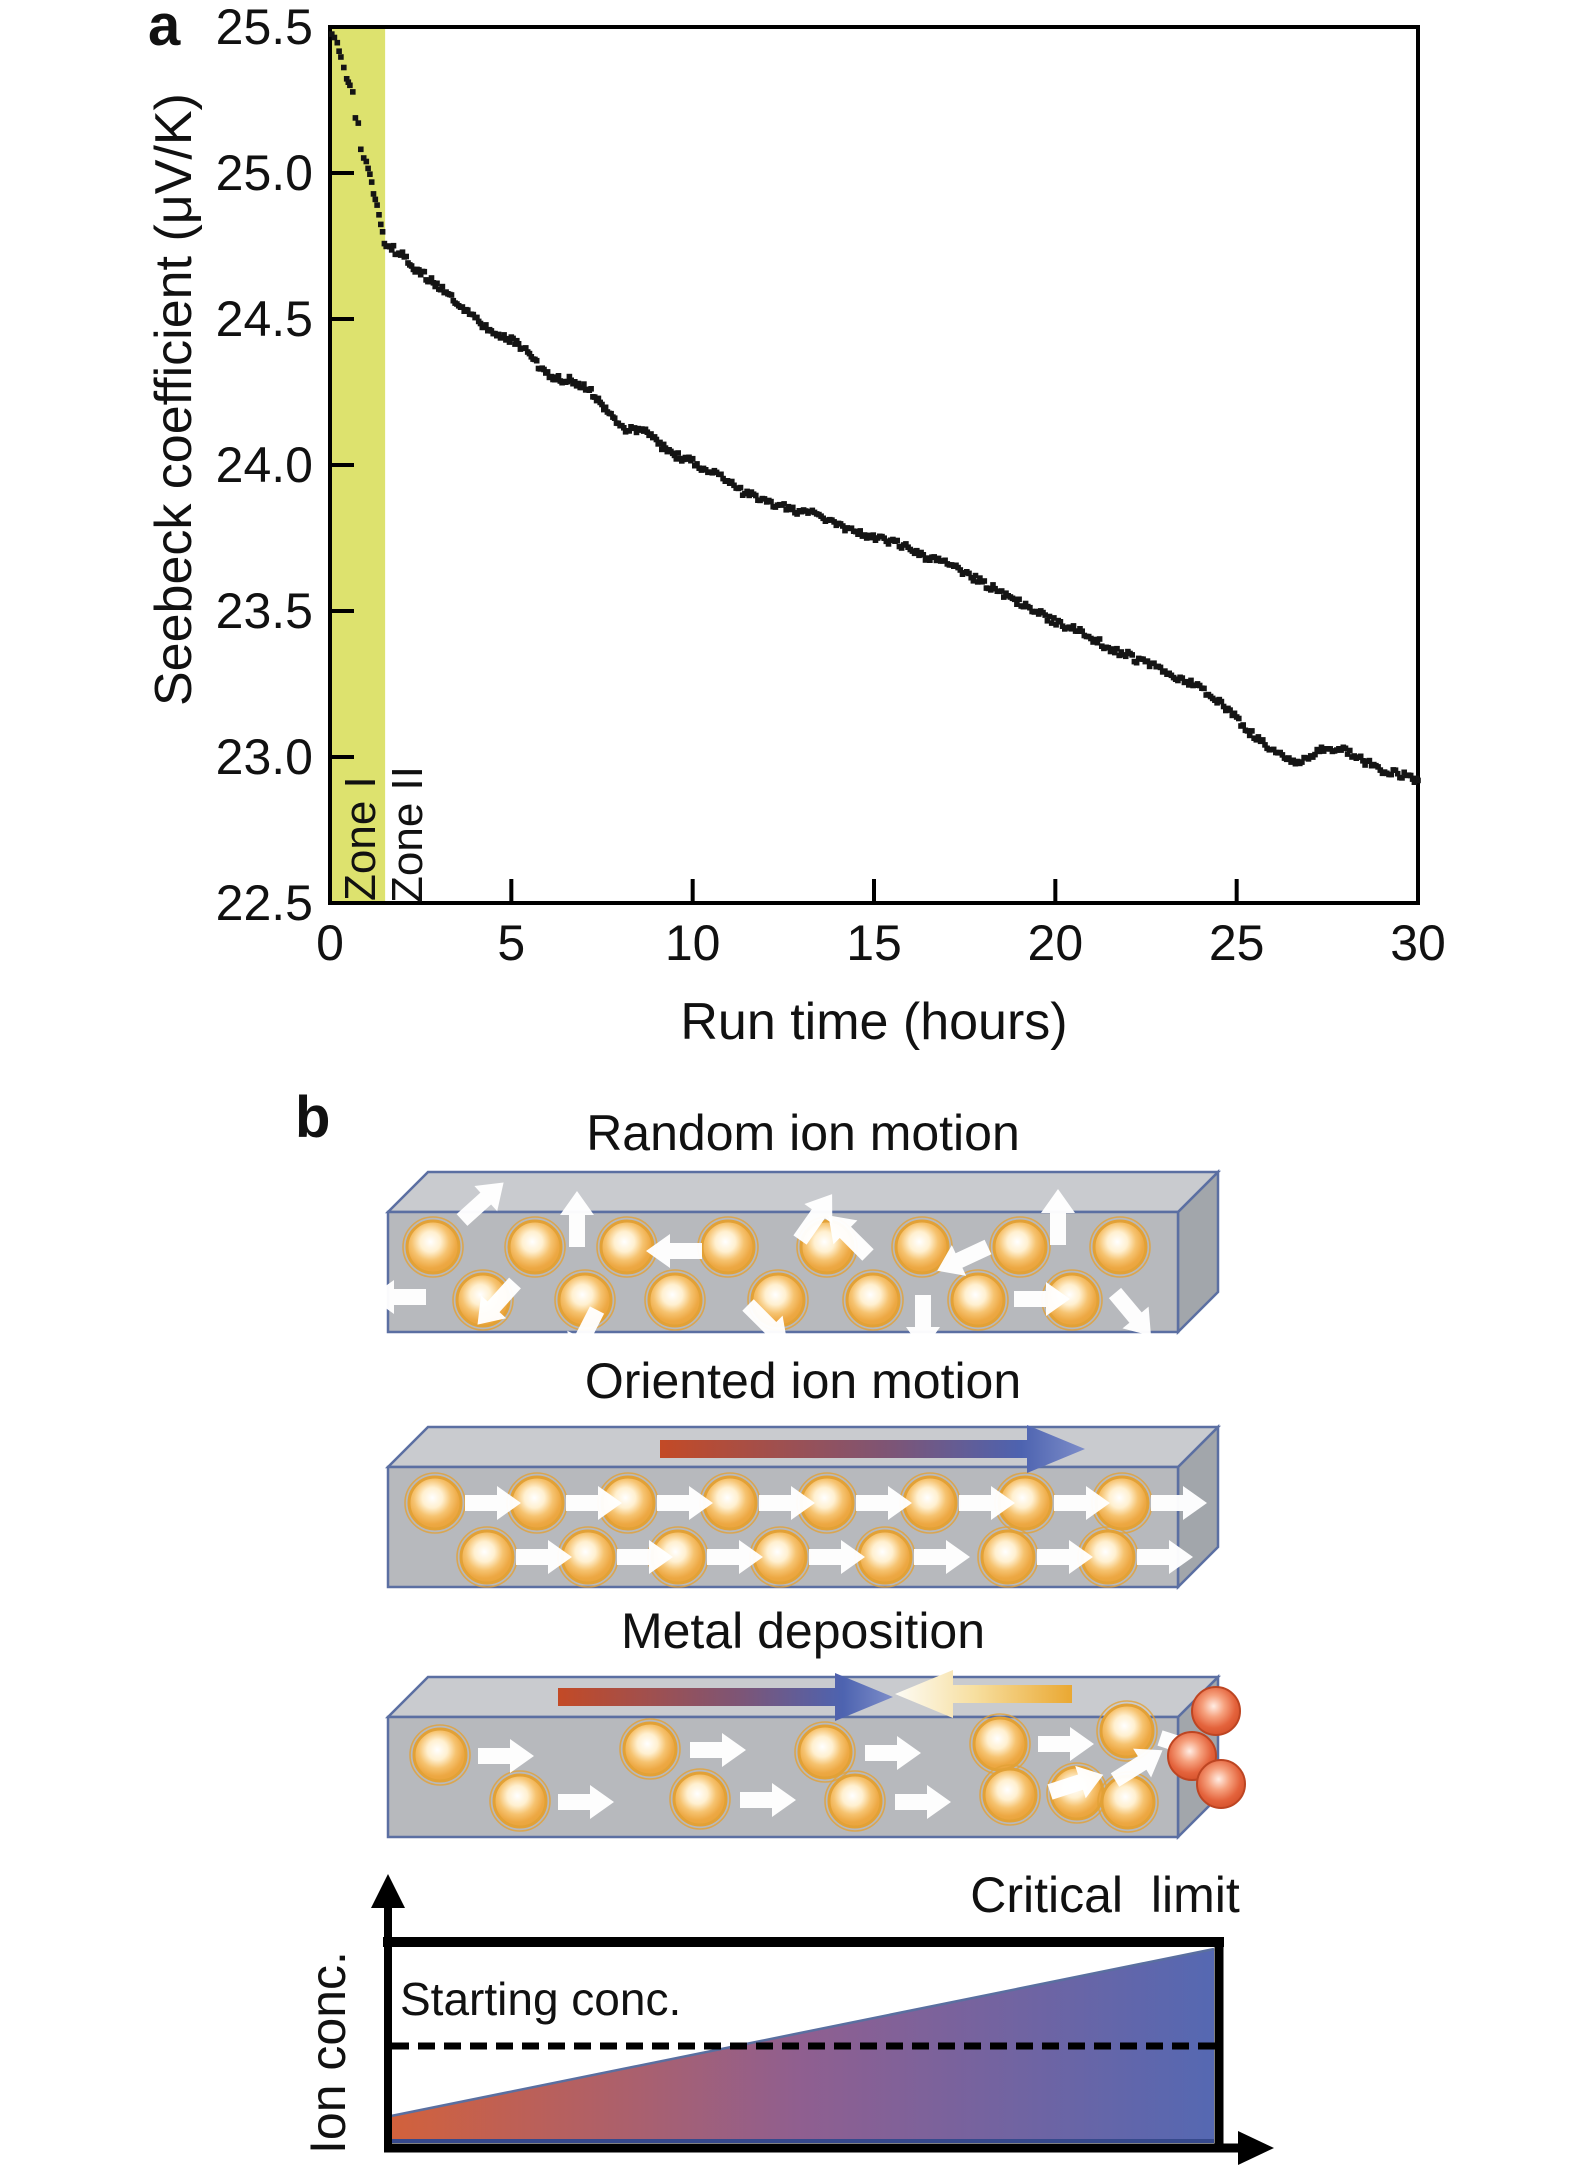 The width and height of the screenshot is (1575, 2166). I want to click on zone-2-label: Zone II, so click(407, 834).